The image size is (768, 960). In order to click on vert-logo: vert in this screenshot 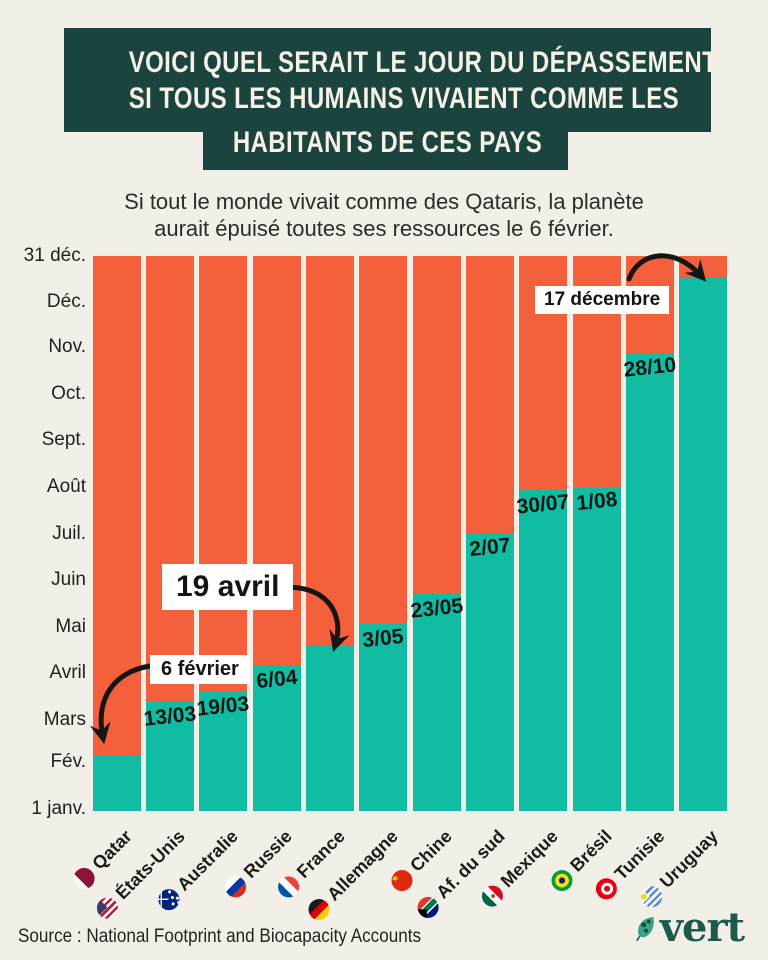, I will do `click(690, 927)`.